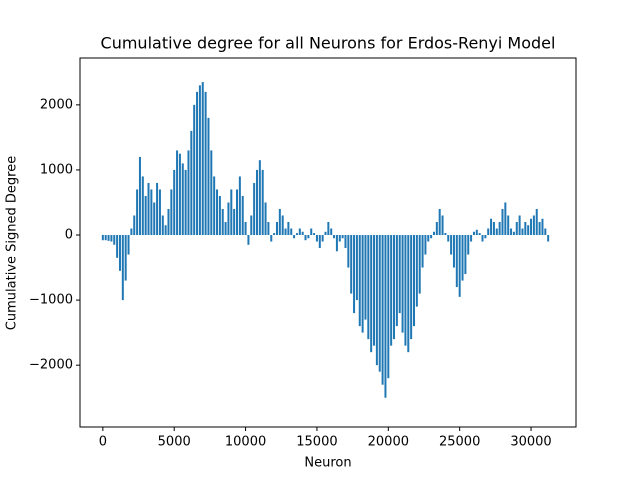 The height and width of the screenshot is (480, 640). What do you see at coordinates (388, 442) in the screenshot?
I see `x-tick-label: 20000` at bounding box center [388, 442].